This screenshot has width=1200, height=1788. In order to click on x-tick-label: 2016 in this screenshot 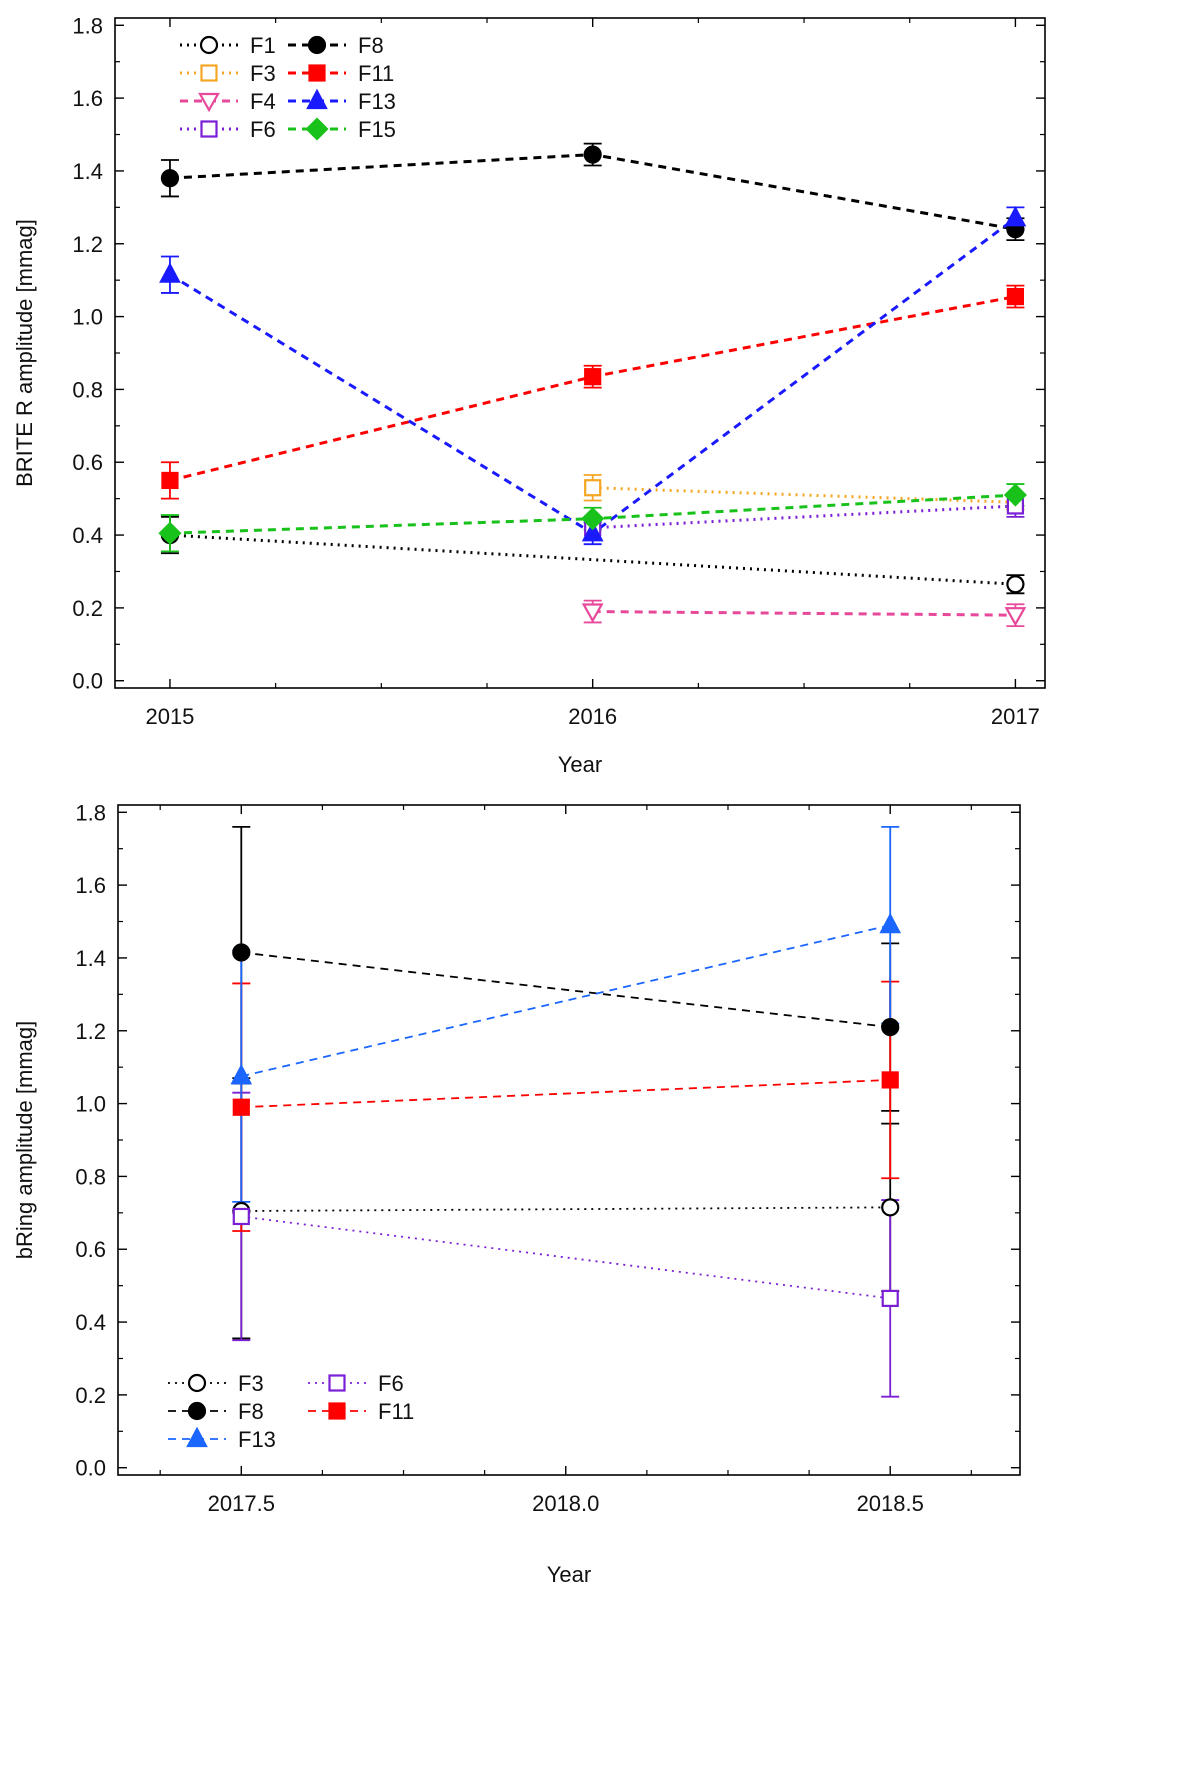, I will do `click(592, 716)`.